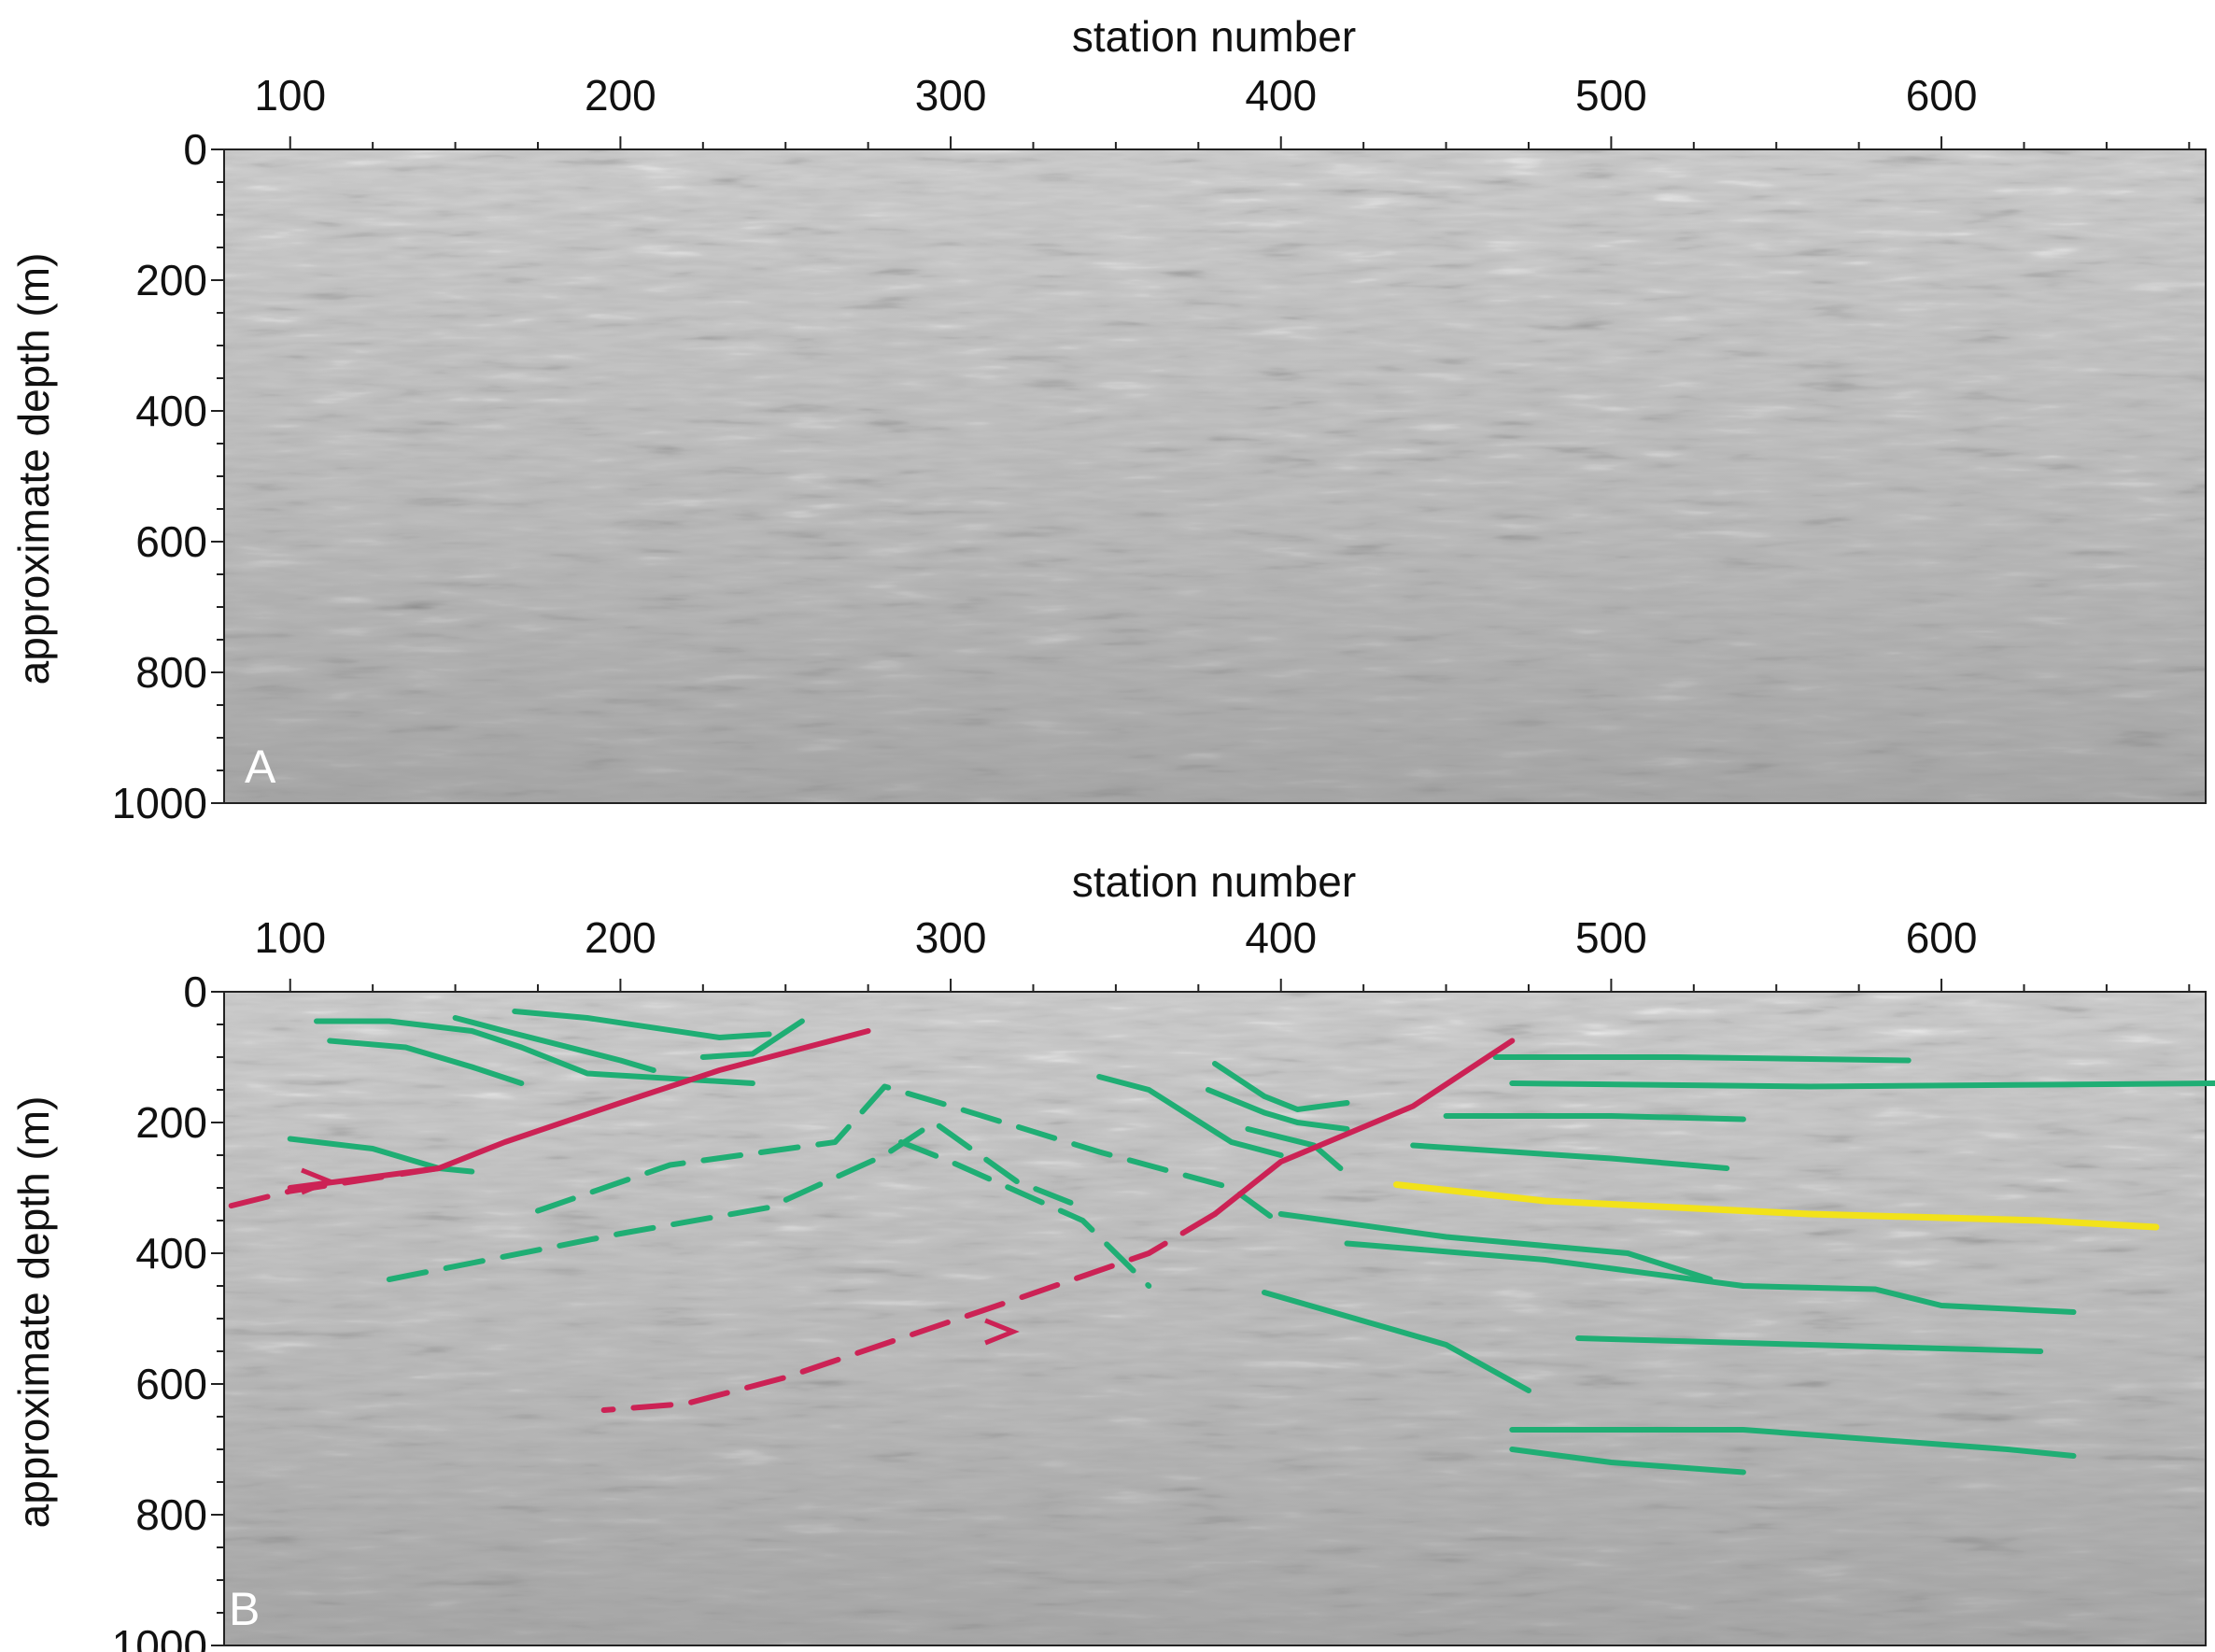  Describe the element at coordinates (1776, 1206) in the screenshot. I see `key_reflector-line` at that location.